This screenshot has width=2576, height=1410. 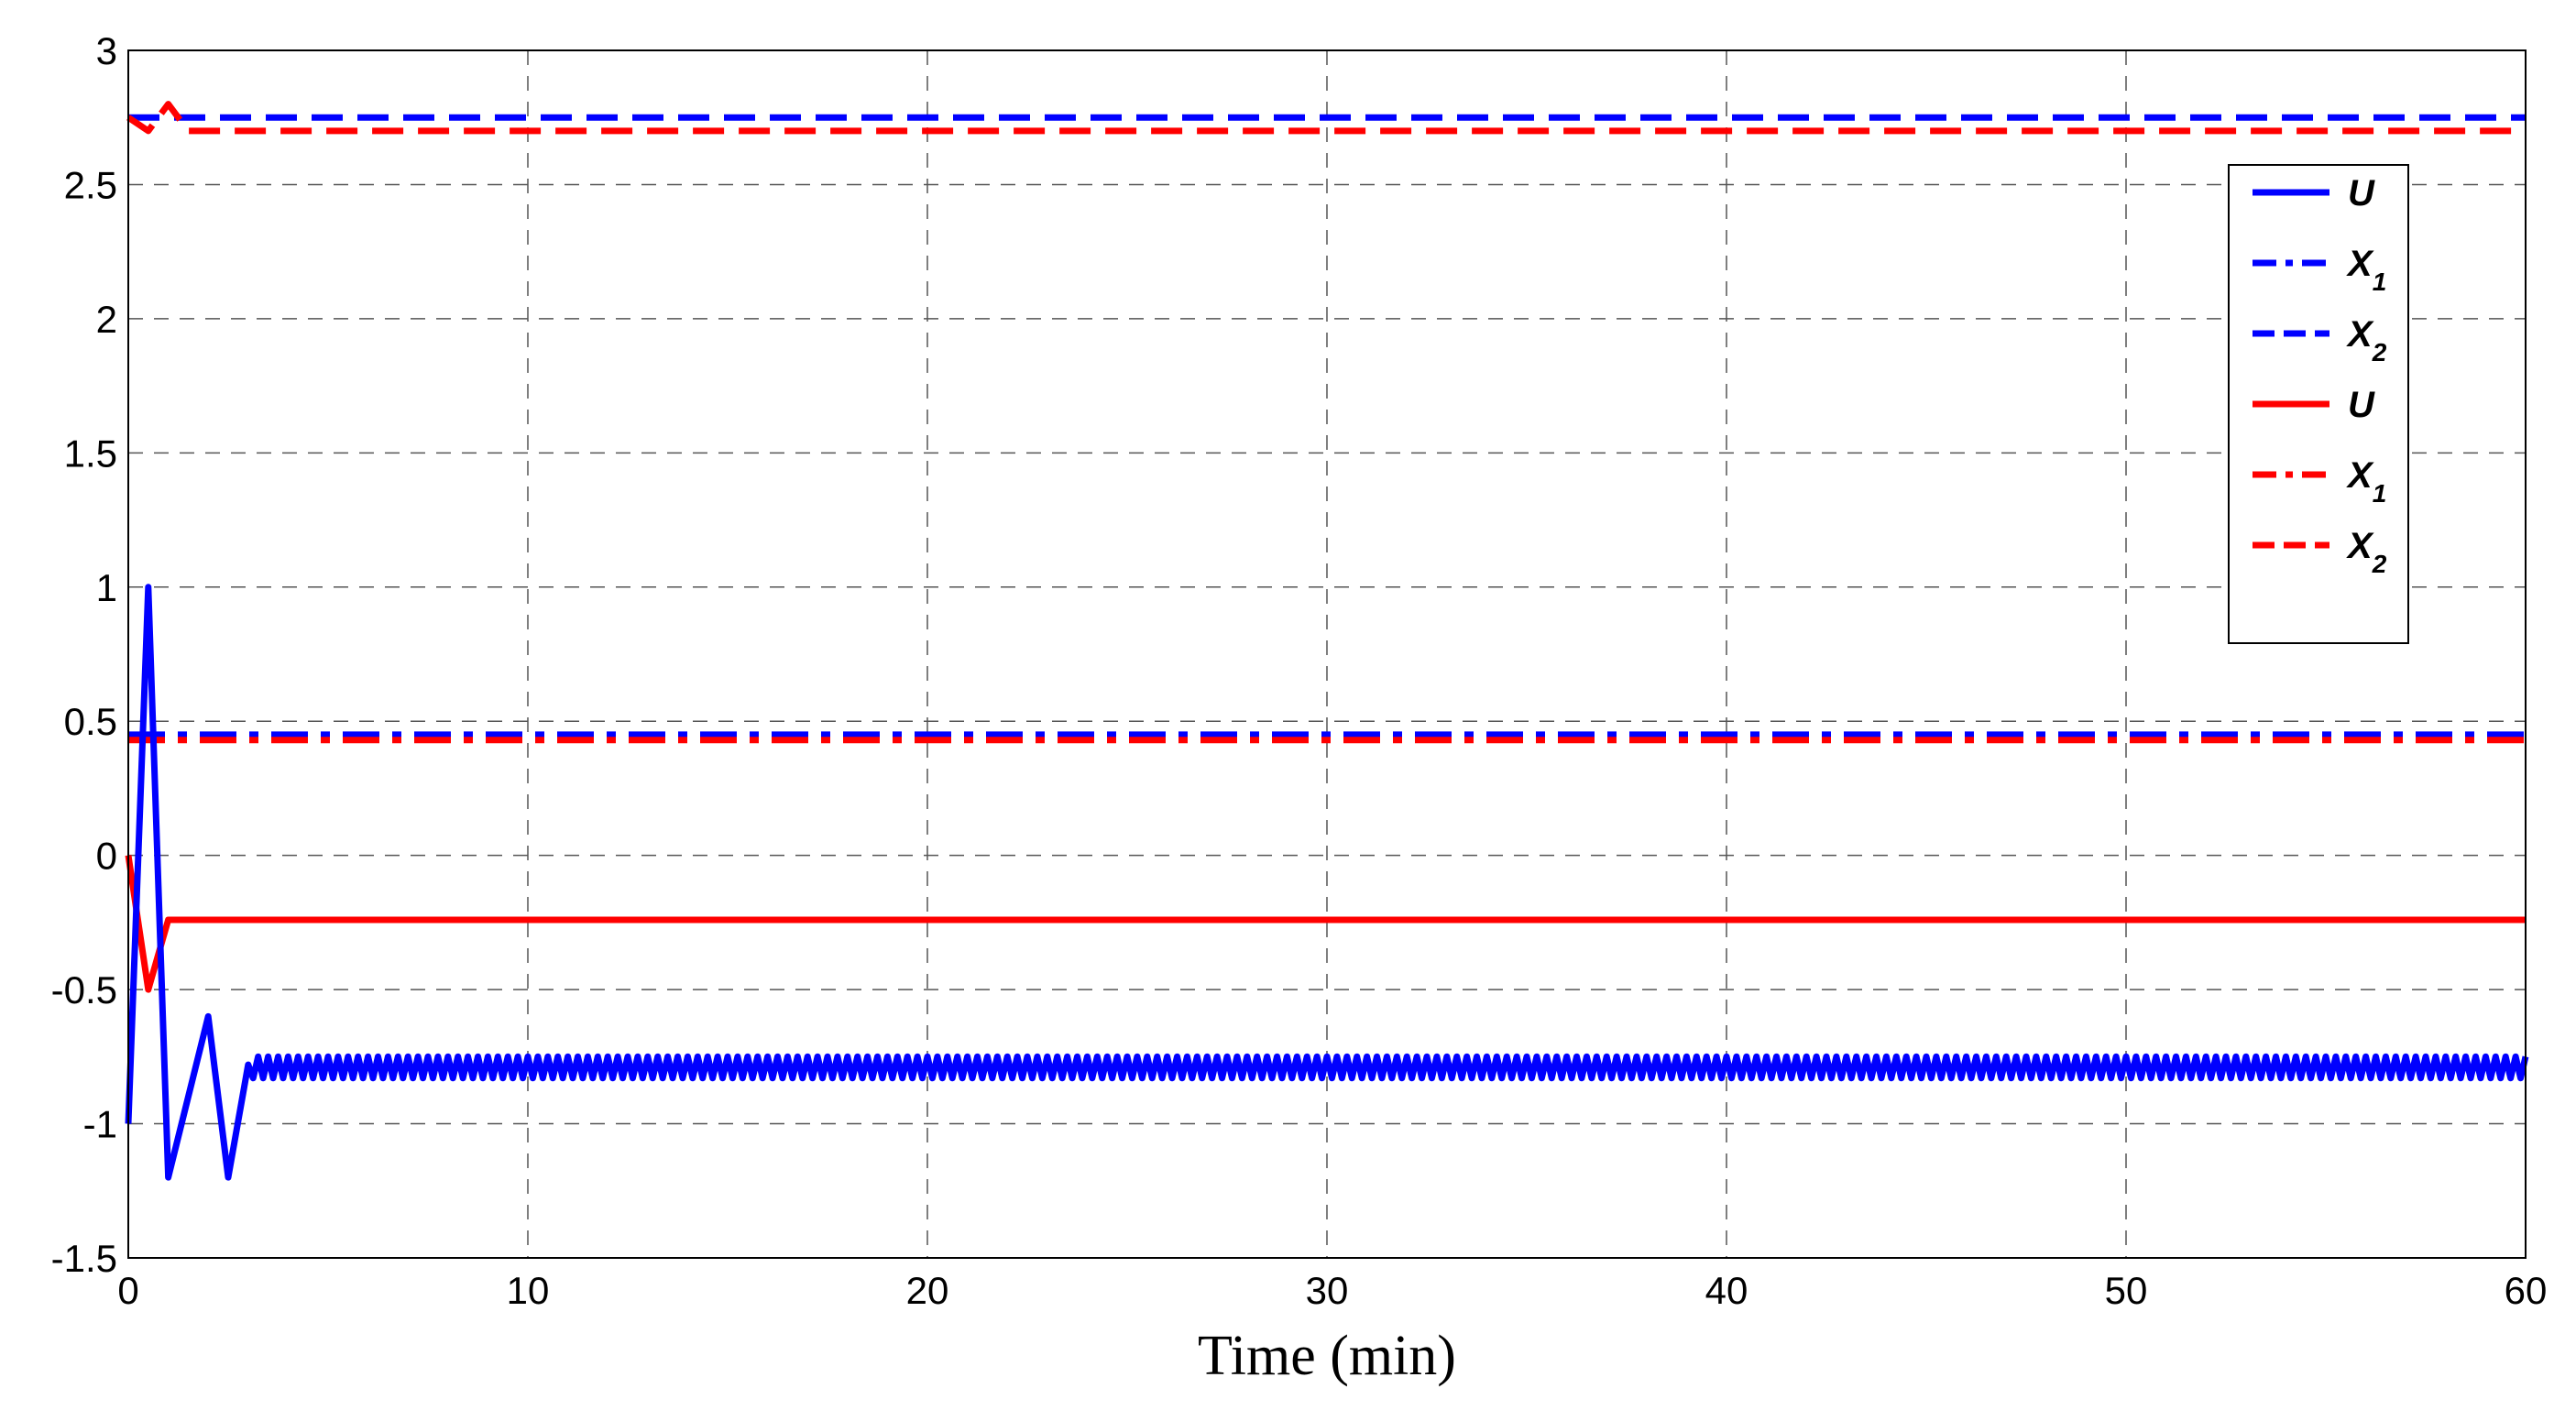 I want to click on y-tick-label: -0.5, so click(x=84, y=989).